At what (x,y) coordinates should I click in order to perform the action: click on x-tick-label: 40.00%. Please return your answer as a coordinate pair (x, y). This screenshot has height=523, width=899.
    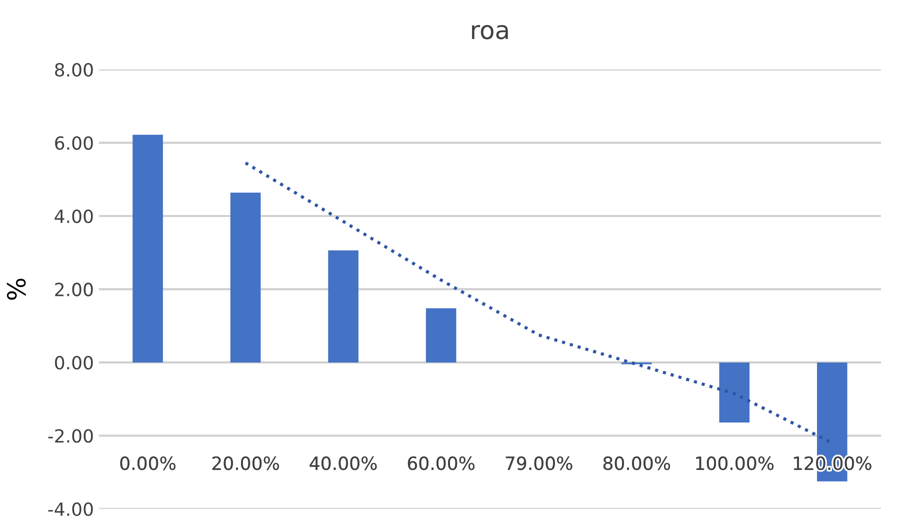
    Looking at the image, I should click on (343, 463).